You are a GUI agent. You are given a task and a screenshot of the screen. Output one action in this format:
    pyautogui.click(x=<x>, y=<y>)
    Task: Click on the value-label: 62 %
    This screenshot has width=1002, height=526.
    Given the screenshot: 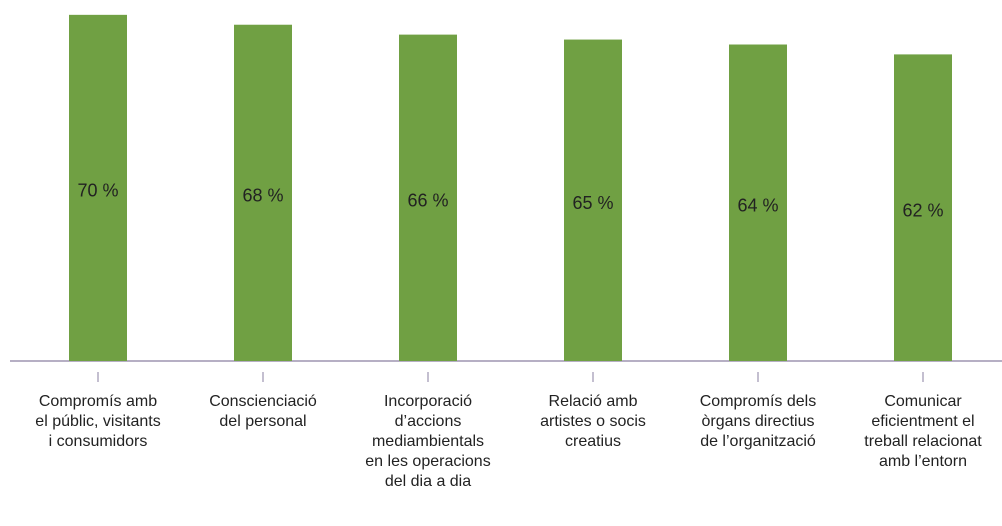 What is the action you would take?
    pyautogui.click(x=922, y=210)
    